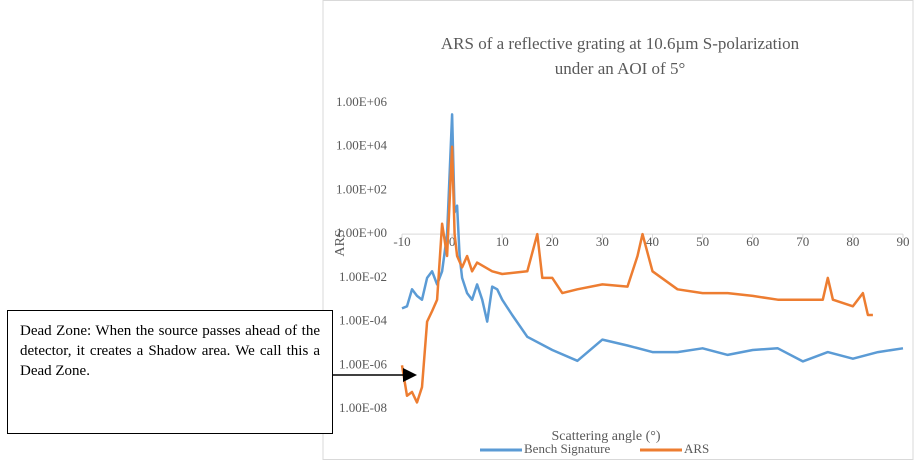  What do you see at coordinates (362, 145) in the screenshot?
I see `y-tick-label: 1.00E+04` at bounding box center [362, 145].